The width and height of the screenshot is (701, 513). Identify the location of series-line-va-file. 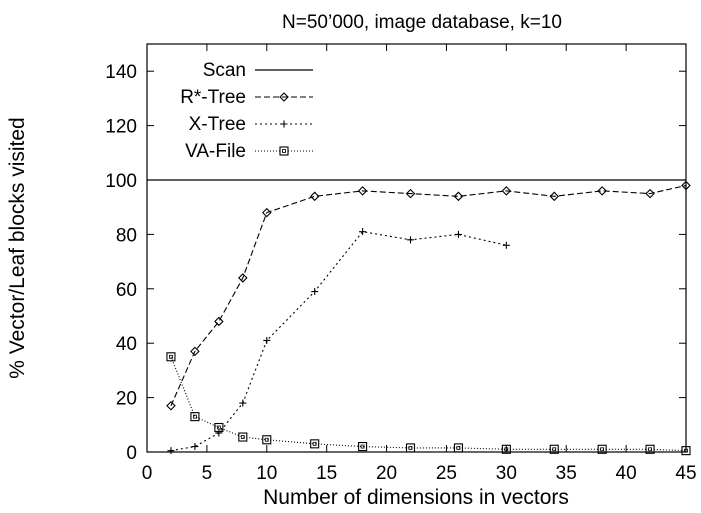
(428, 404).